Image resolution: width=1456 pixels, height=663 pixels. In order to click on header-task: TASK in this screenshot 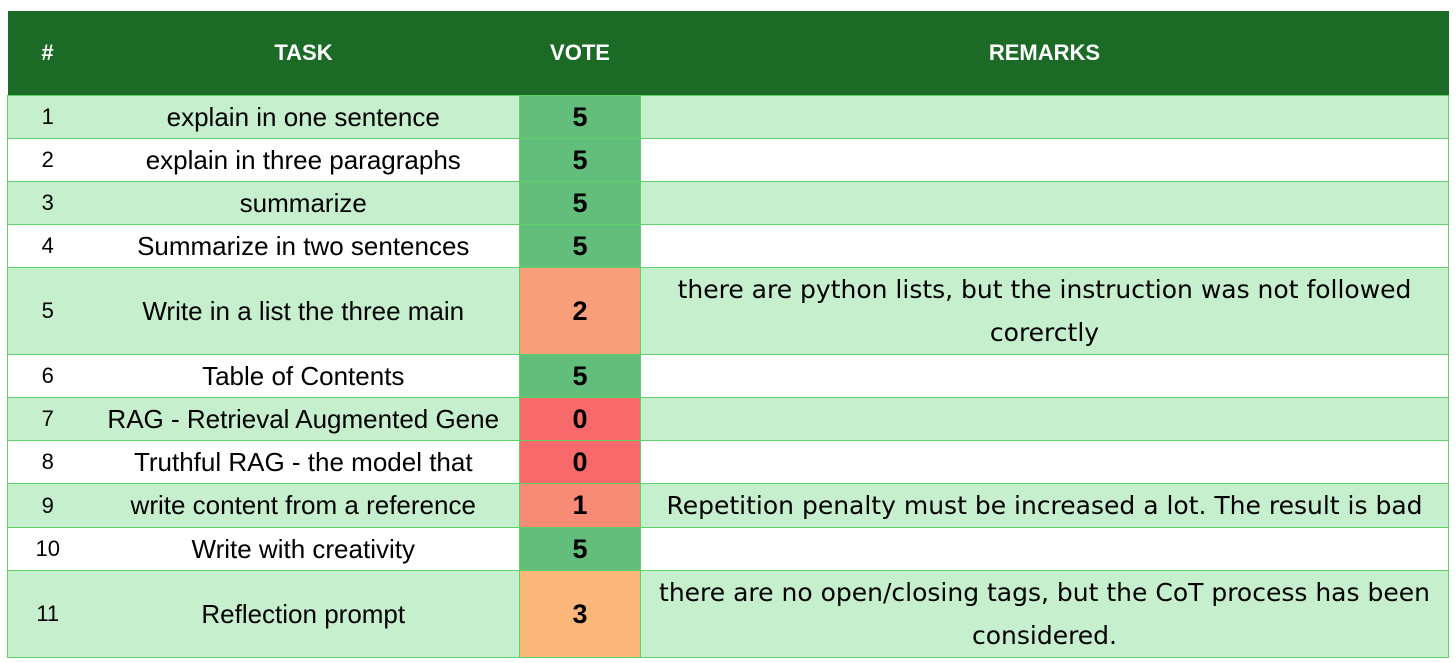, I will do `click(303, 53)`.